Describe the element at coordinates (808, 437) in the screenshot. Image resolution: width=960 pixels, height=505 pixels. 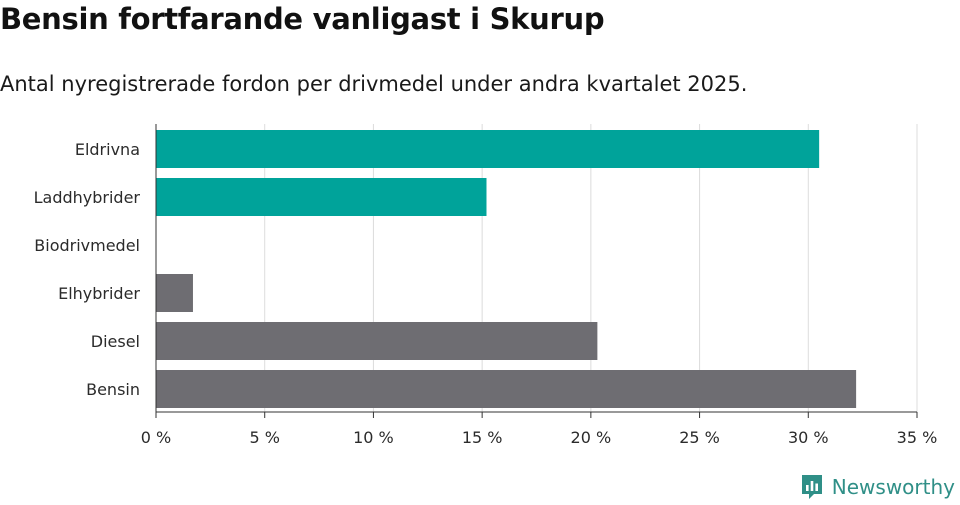
I see `x-tick-label: 30 %` at that location.